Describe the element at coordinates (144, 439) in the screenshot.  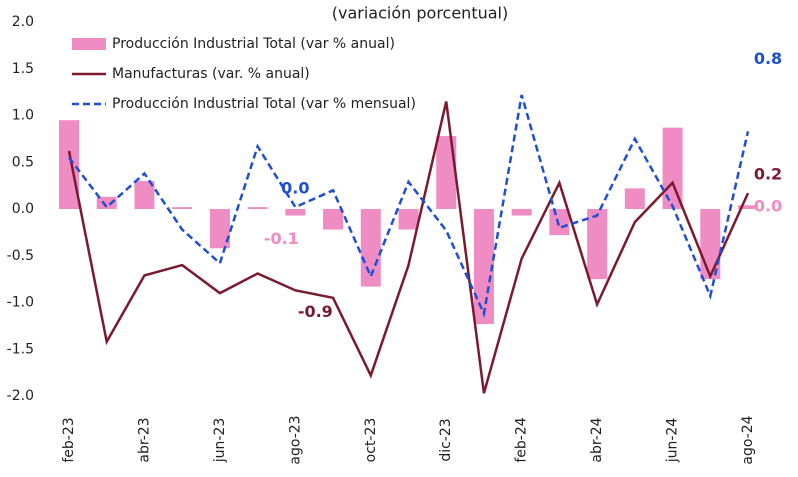
I see `x-tick-label: abr-23` at that location.